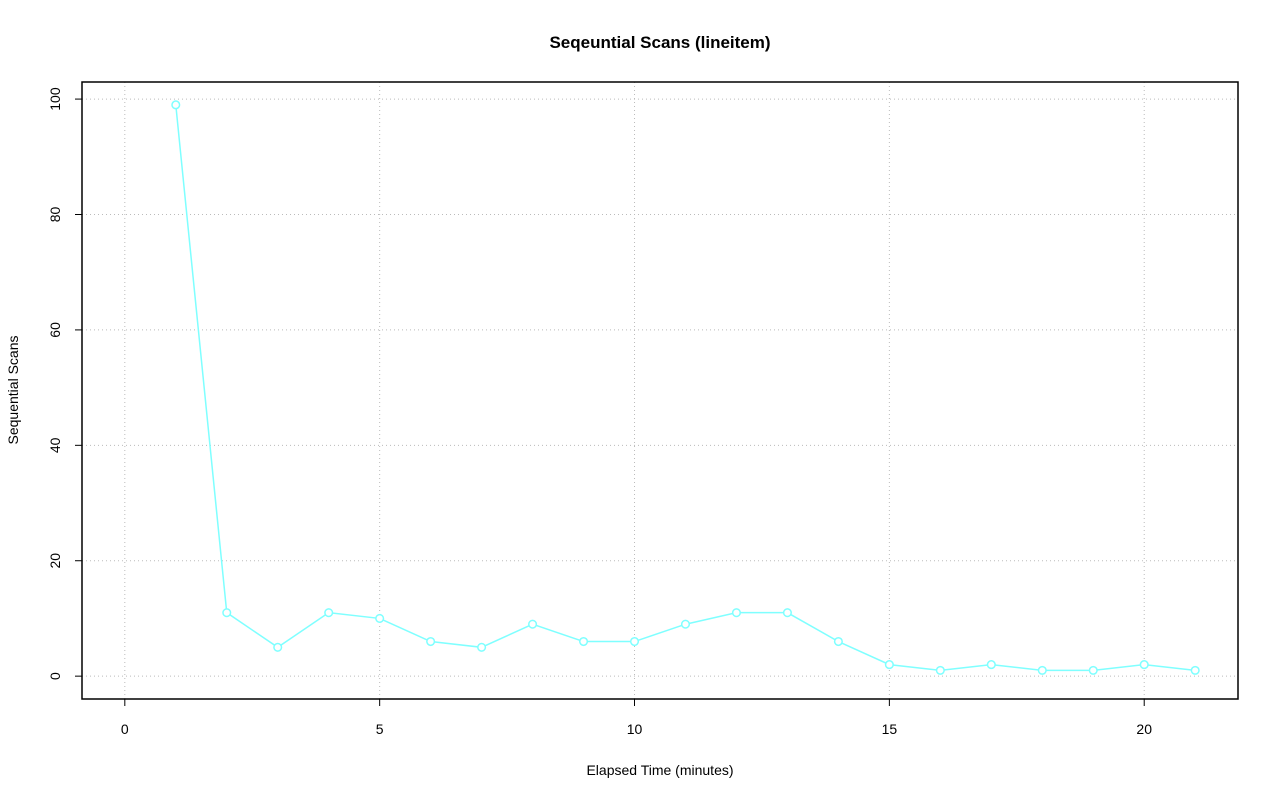 Image resolution: width=1280 pixels, height=801 pixels. What do you see at coordinates (55, 445) in the screenshot?
I see `y-tick-label: 40` at bounding box center [55, 445].